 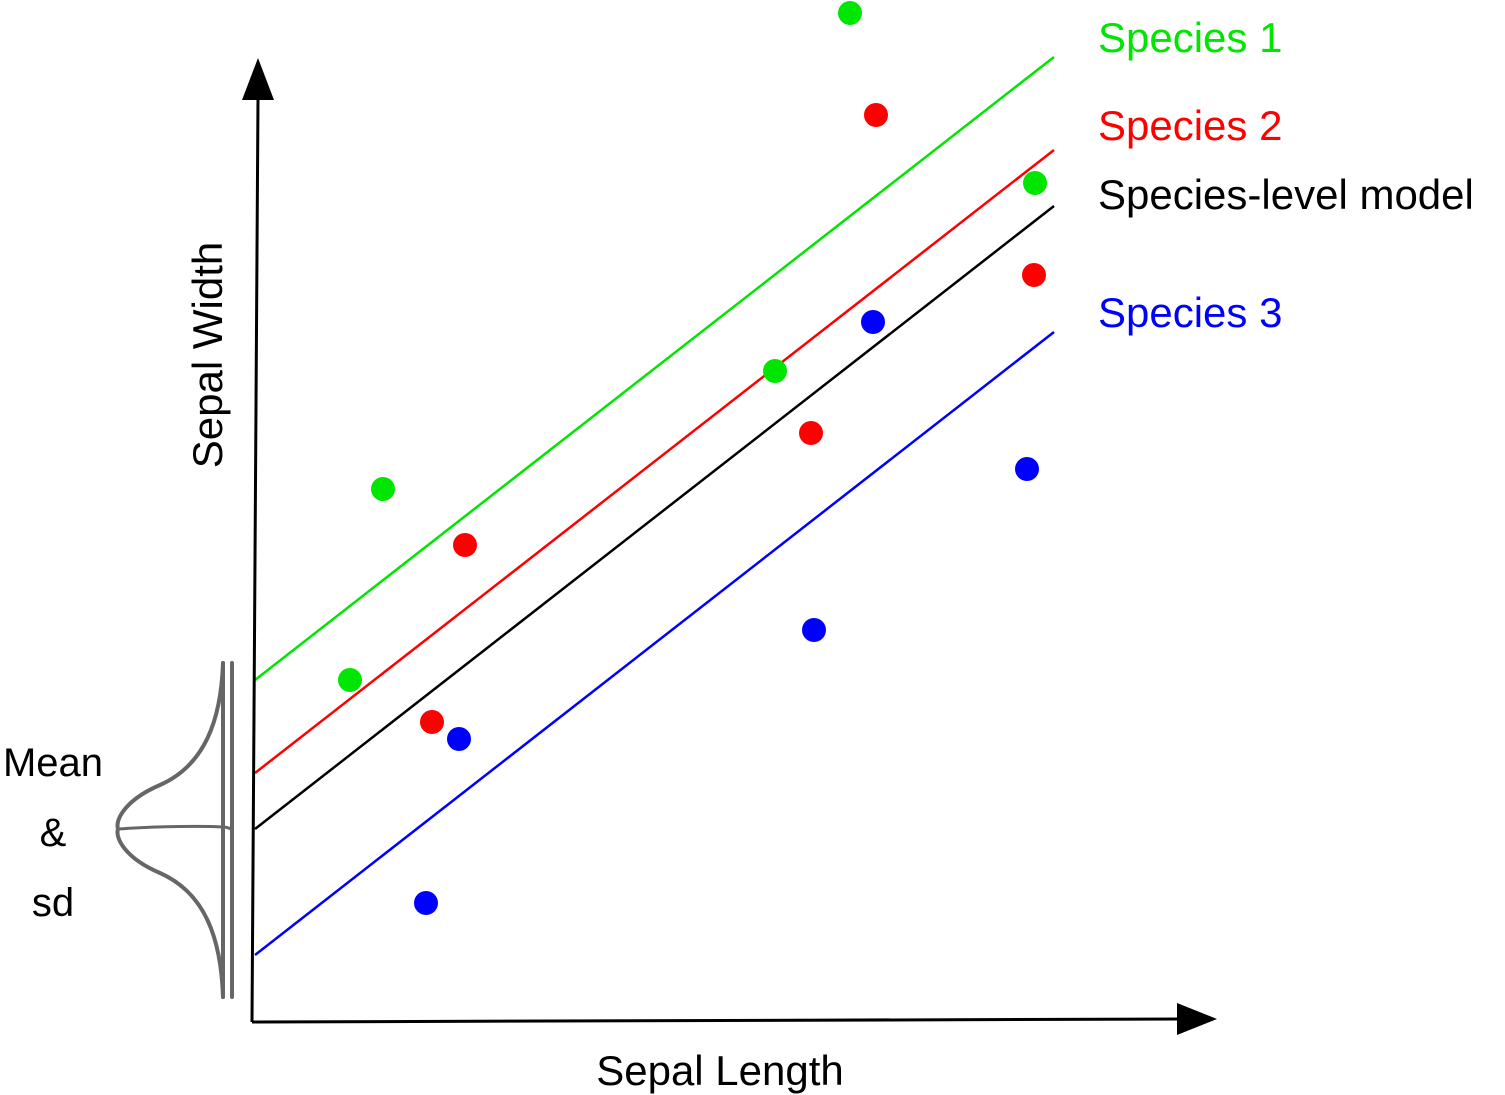 What do you see at coordinates (1197, 1019) in the screenshot?
I see `x-axis-arrowhead` at bounding box center [1197, 1019].